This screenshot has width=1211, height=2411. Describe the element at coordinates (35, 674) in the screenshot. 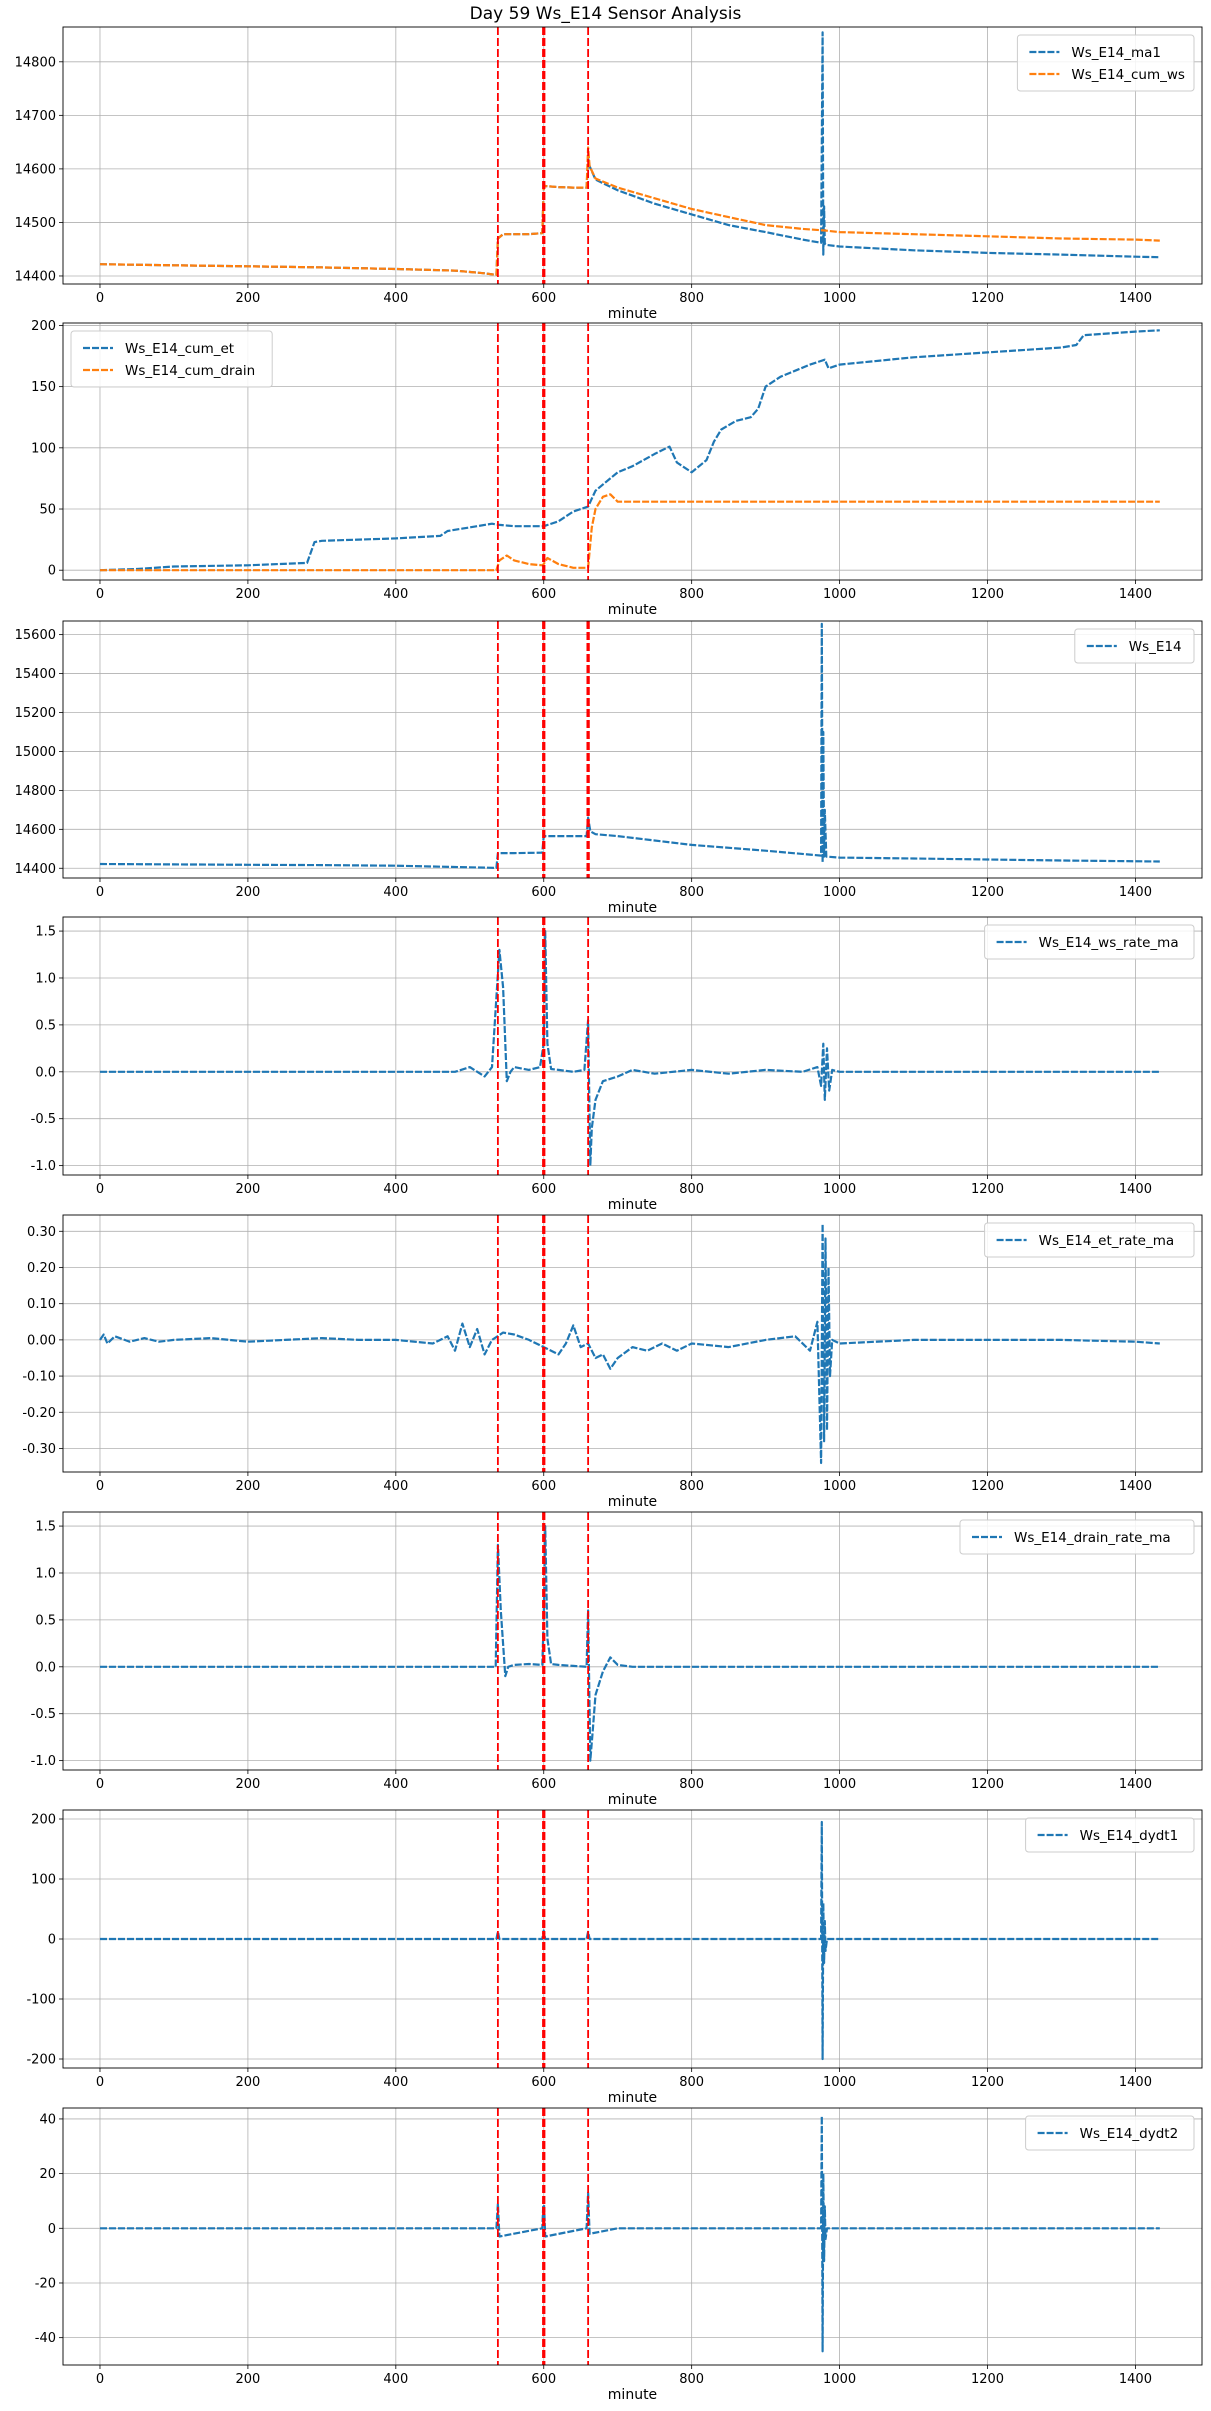

I see `y-tick-label: 15400` at that location.